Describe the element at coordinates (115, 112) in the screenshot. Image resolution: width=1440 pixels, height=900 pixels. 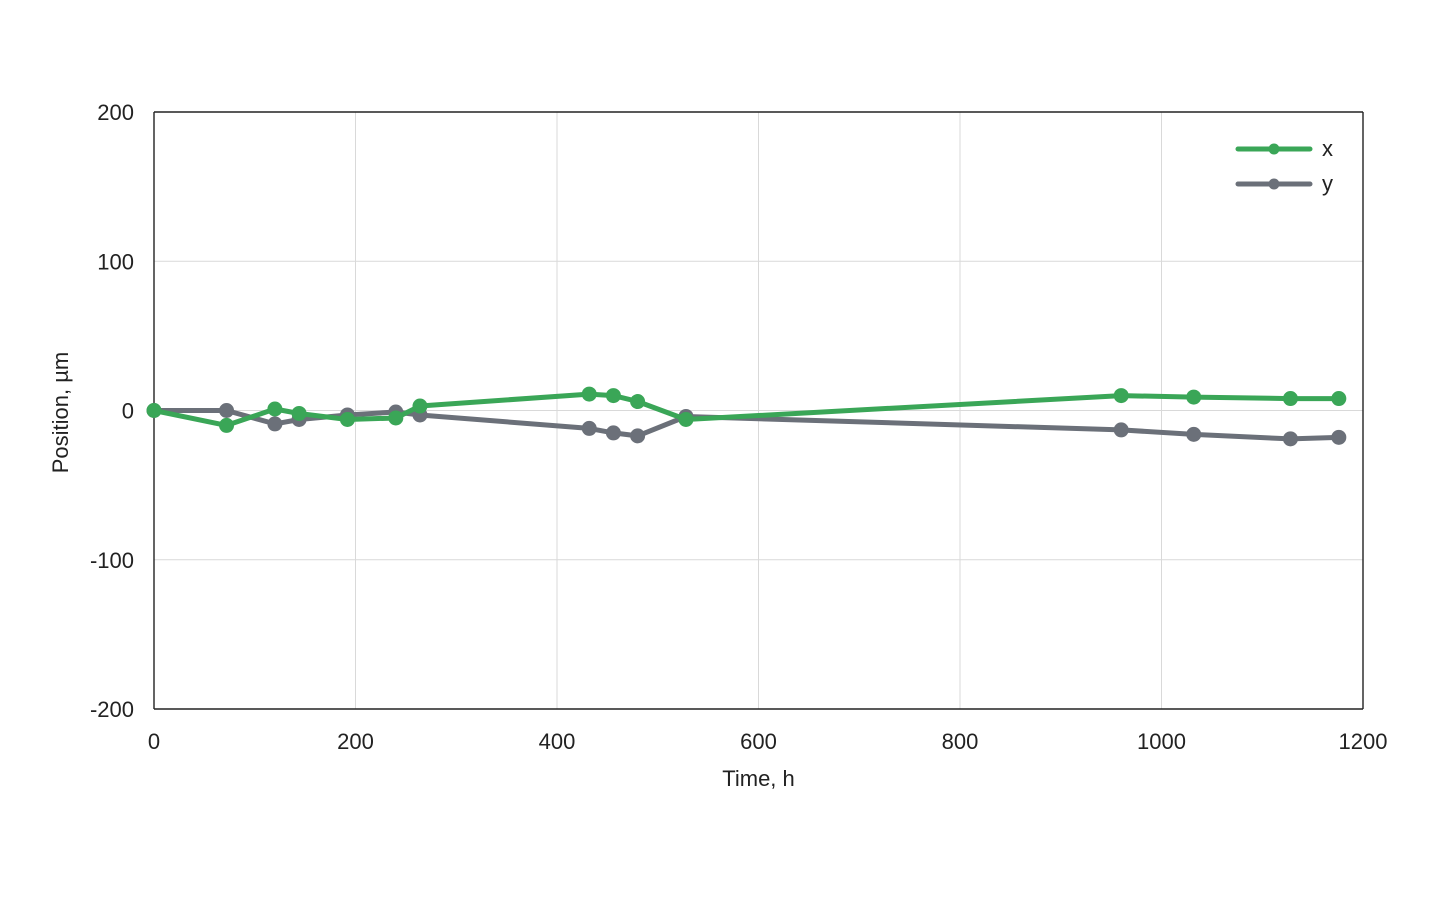
I see `y-tick-label: 200` at that location.